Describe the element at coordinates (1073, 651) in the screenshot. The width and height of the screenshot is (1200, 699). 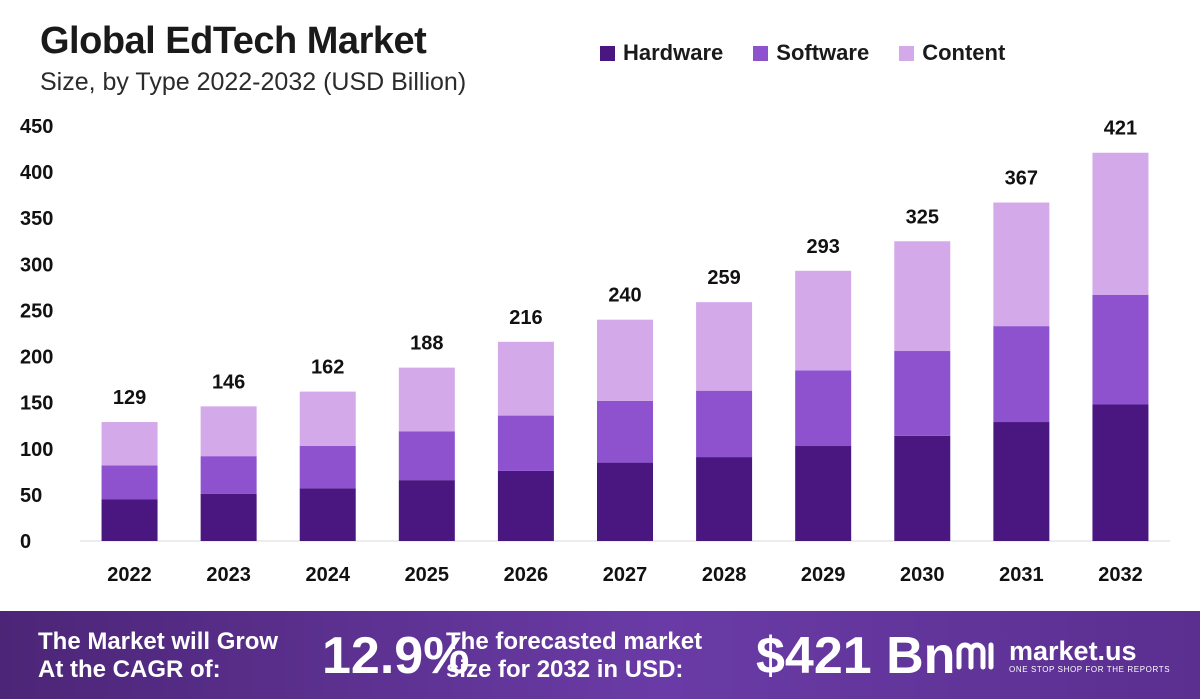
I see `brand-name: market.us` at that location.